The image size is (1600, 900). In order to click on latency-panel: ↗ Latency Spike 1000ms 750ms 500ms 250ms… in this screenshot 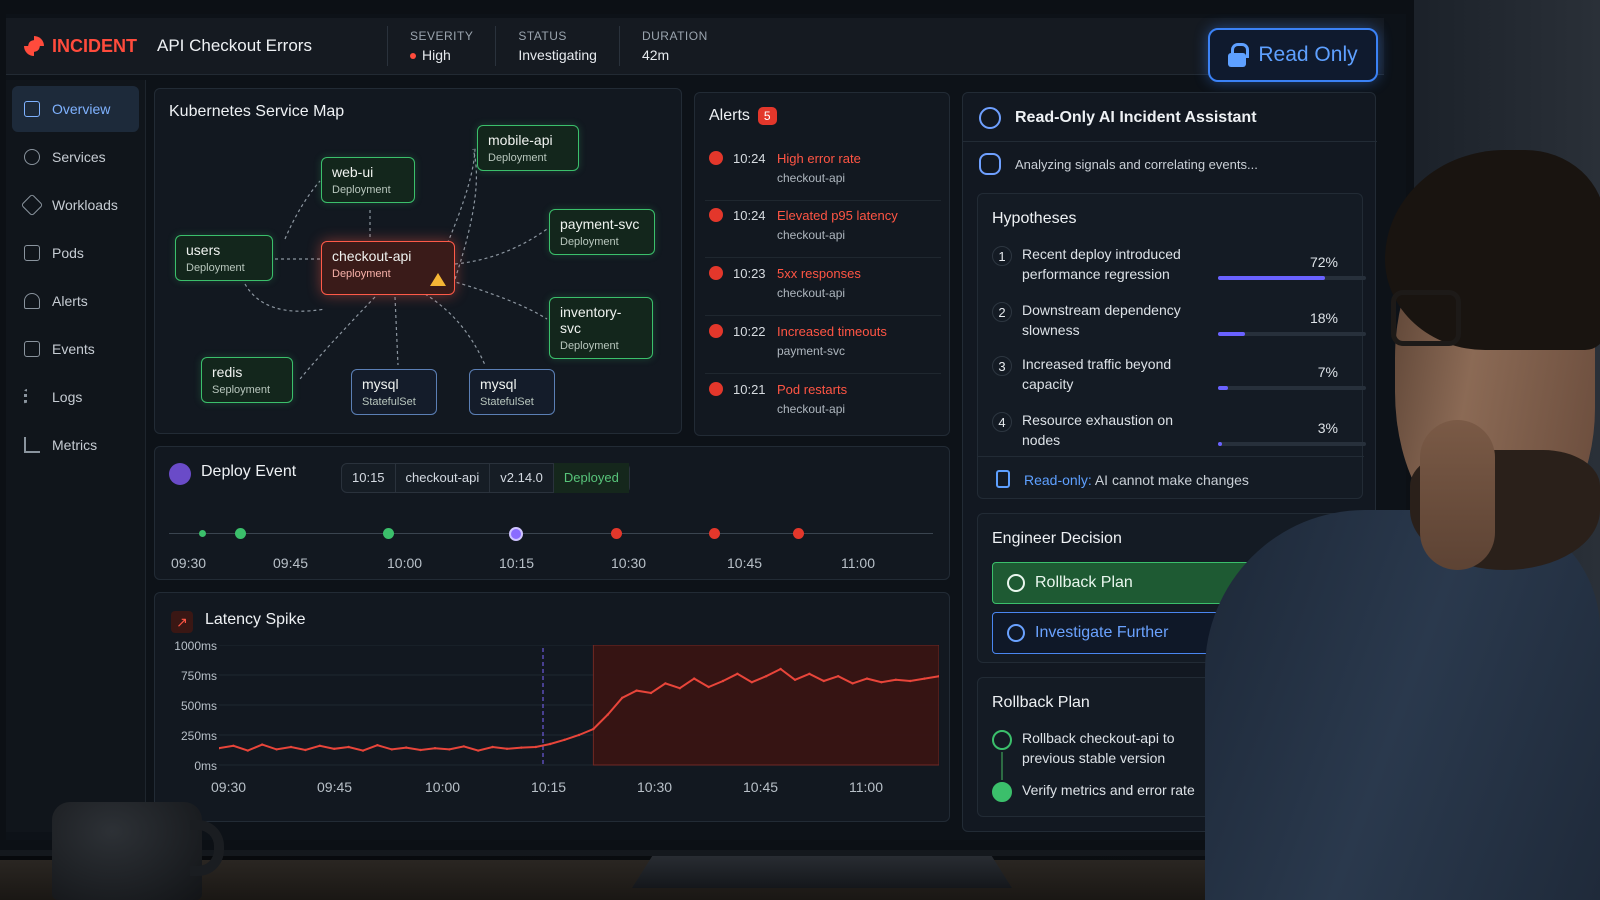, I will do `click(552, 707)`.